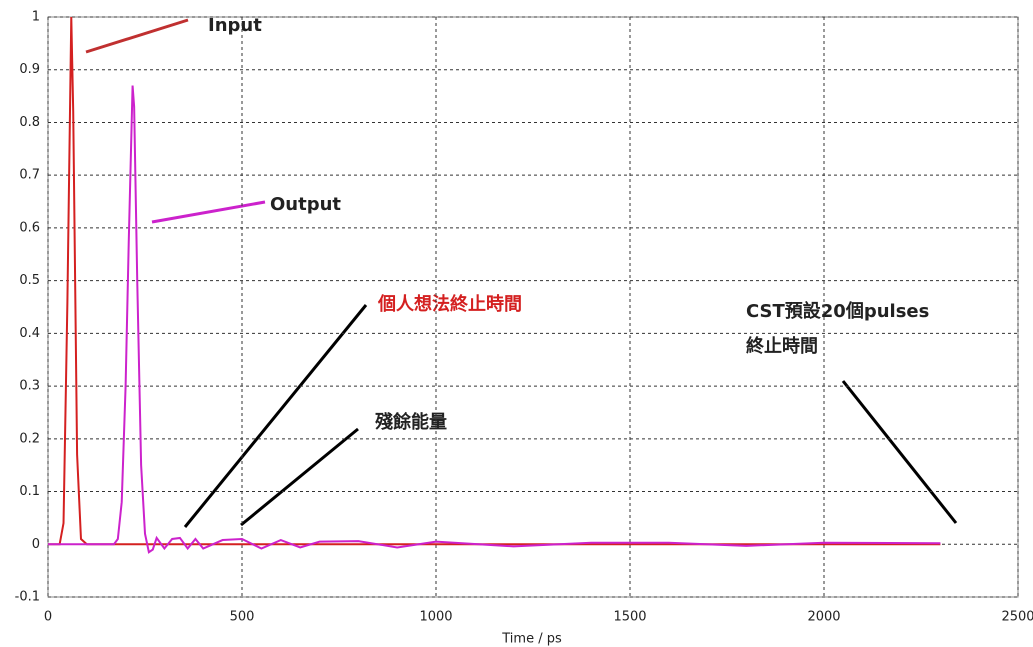 Image resolution: width=1033 pixels, height=647 pixels. What do you see at coordinates (36, 544) in the screenshot?
I see `y-tick-label: 0` at bounding box center [36, 544].